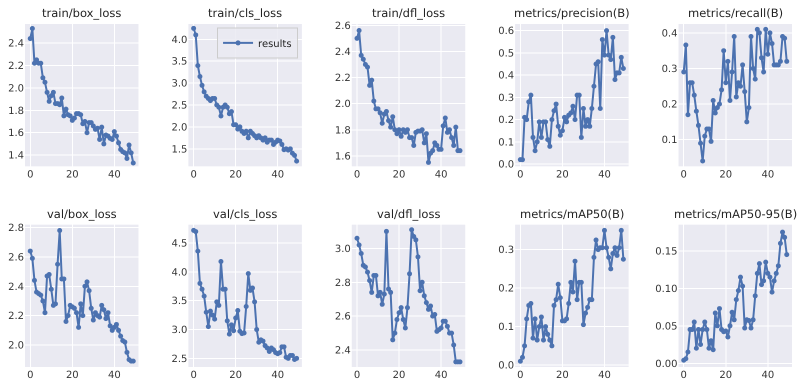  I want to click on chart-title: metrics/mAP50-95(B), so click(736, 214).